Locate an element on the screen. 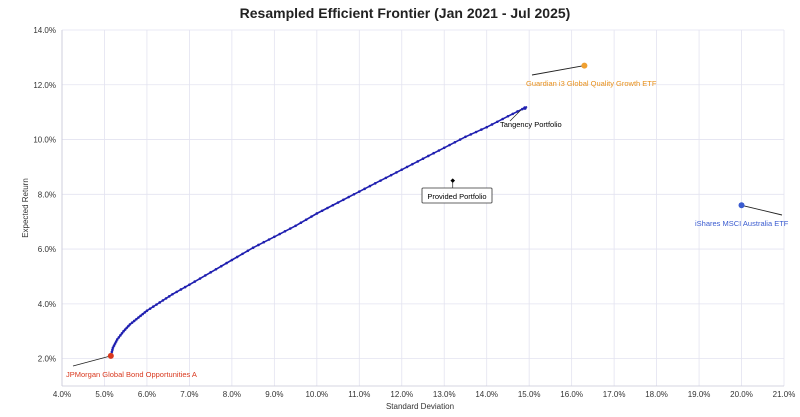  guardian-point is located at coordinates (584, 65).